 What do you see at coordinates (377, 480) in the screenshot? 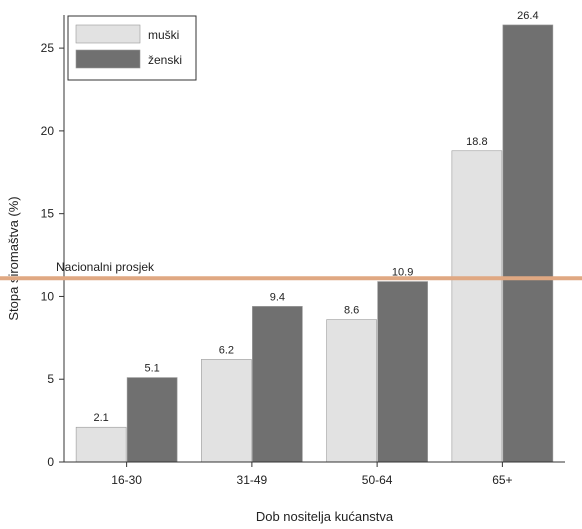
I see `x-tick-label: 50-64` at bounding box center [377, 480].